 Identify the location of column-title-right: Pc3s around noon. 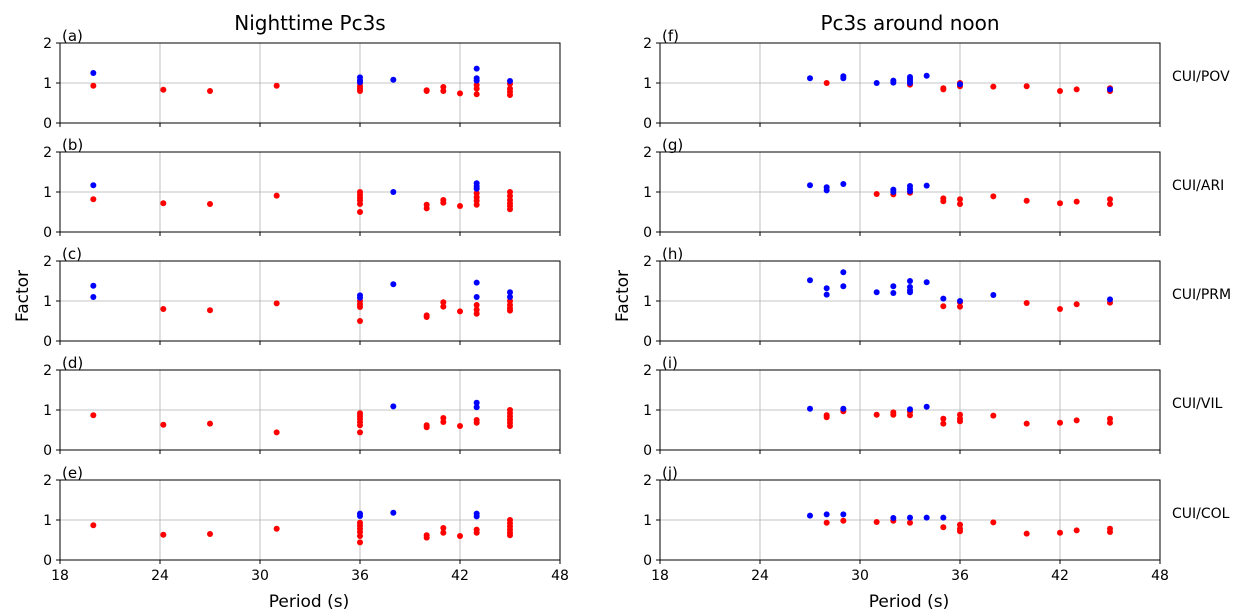
(909, 23).